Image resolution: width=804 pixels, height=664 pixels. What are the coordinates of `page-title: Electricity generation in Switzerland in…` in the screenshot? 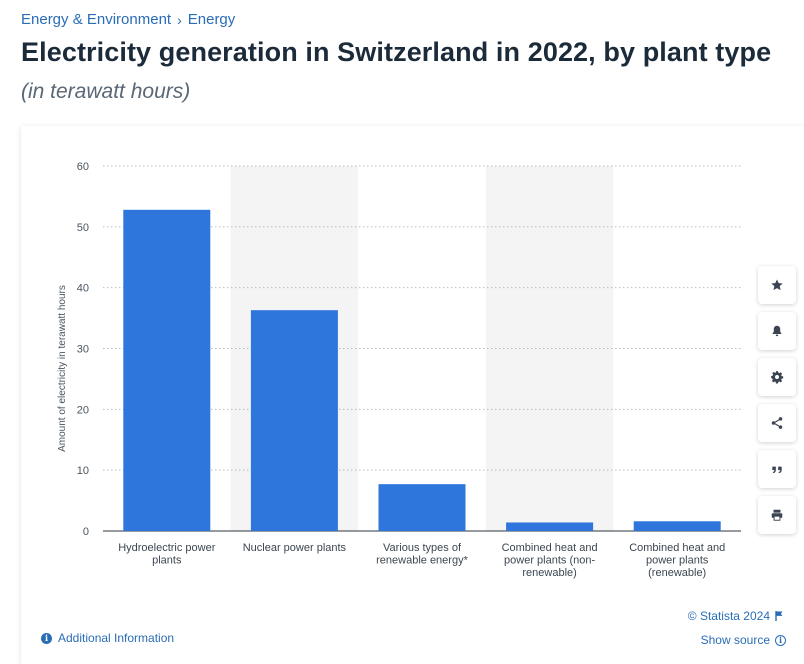 It's located at (396, 52).